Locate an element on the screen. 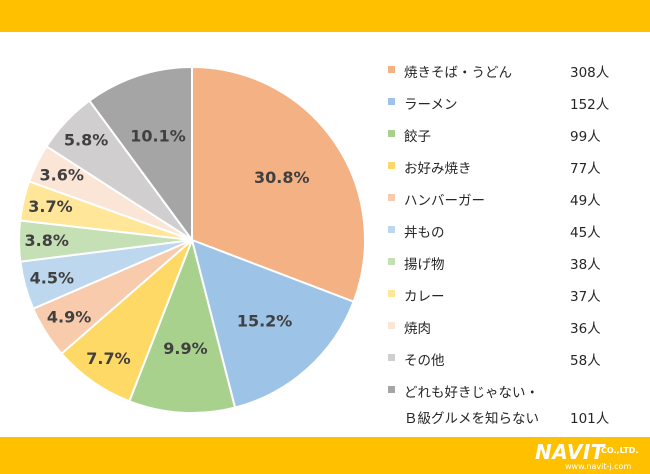  legend-label: 揚げ物 is located at coordinates (424, 265).